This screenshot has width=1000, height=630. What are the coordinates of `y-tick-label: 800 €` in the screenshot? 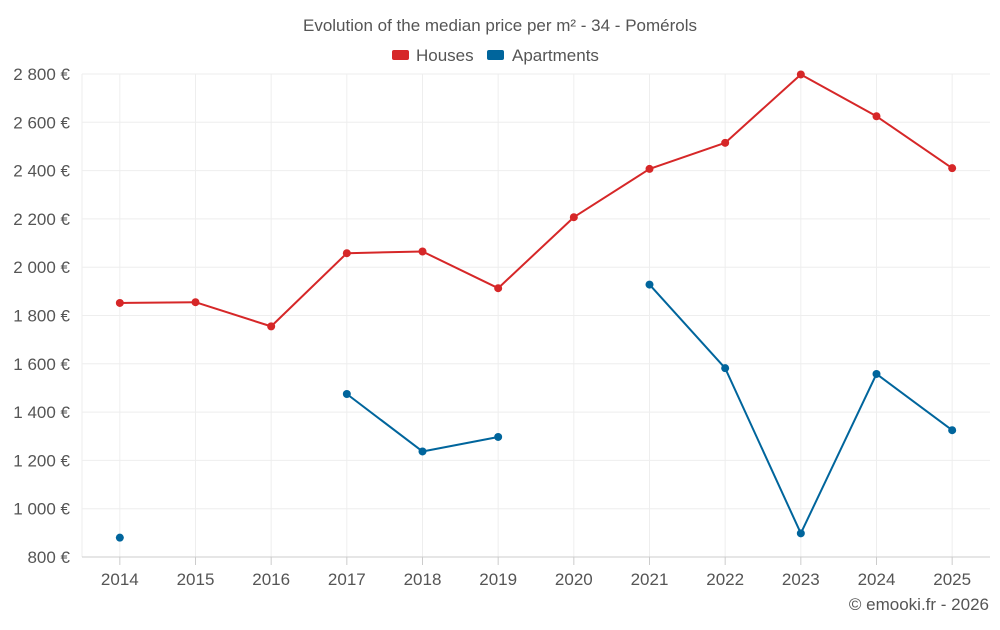 It's located at (48, 557).